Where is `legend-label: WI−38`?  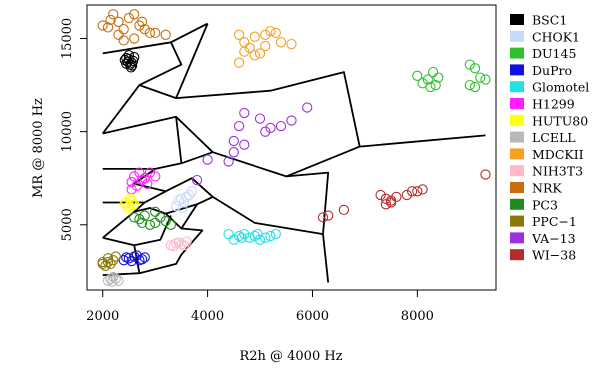
legend-label: WI−38 is located at coordinates (554, 255).